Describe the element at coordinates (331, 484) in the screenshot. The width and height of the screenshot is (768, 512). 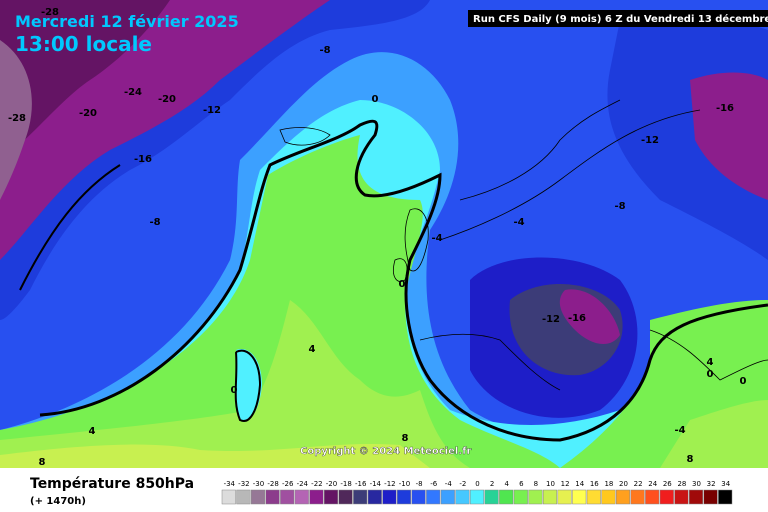
I see `legend-label: -20` at that location.